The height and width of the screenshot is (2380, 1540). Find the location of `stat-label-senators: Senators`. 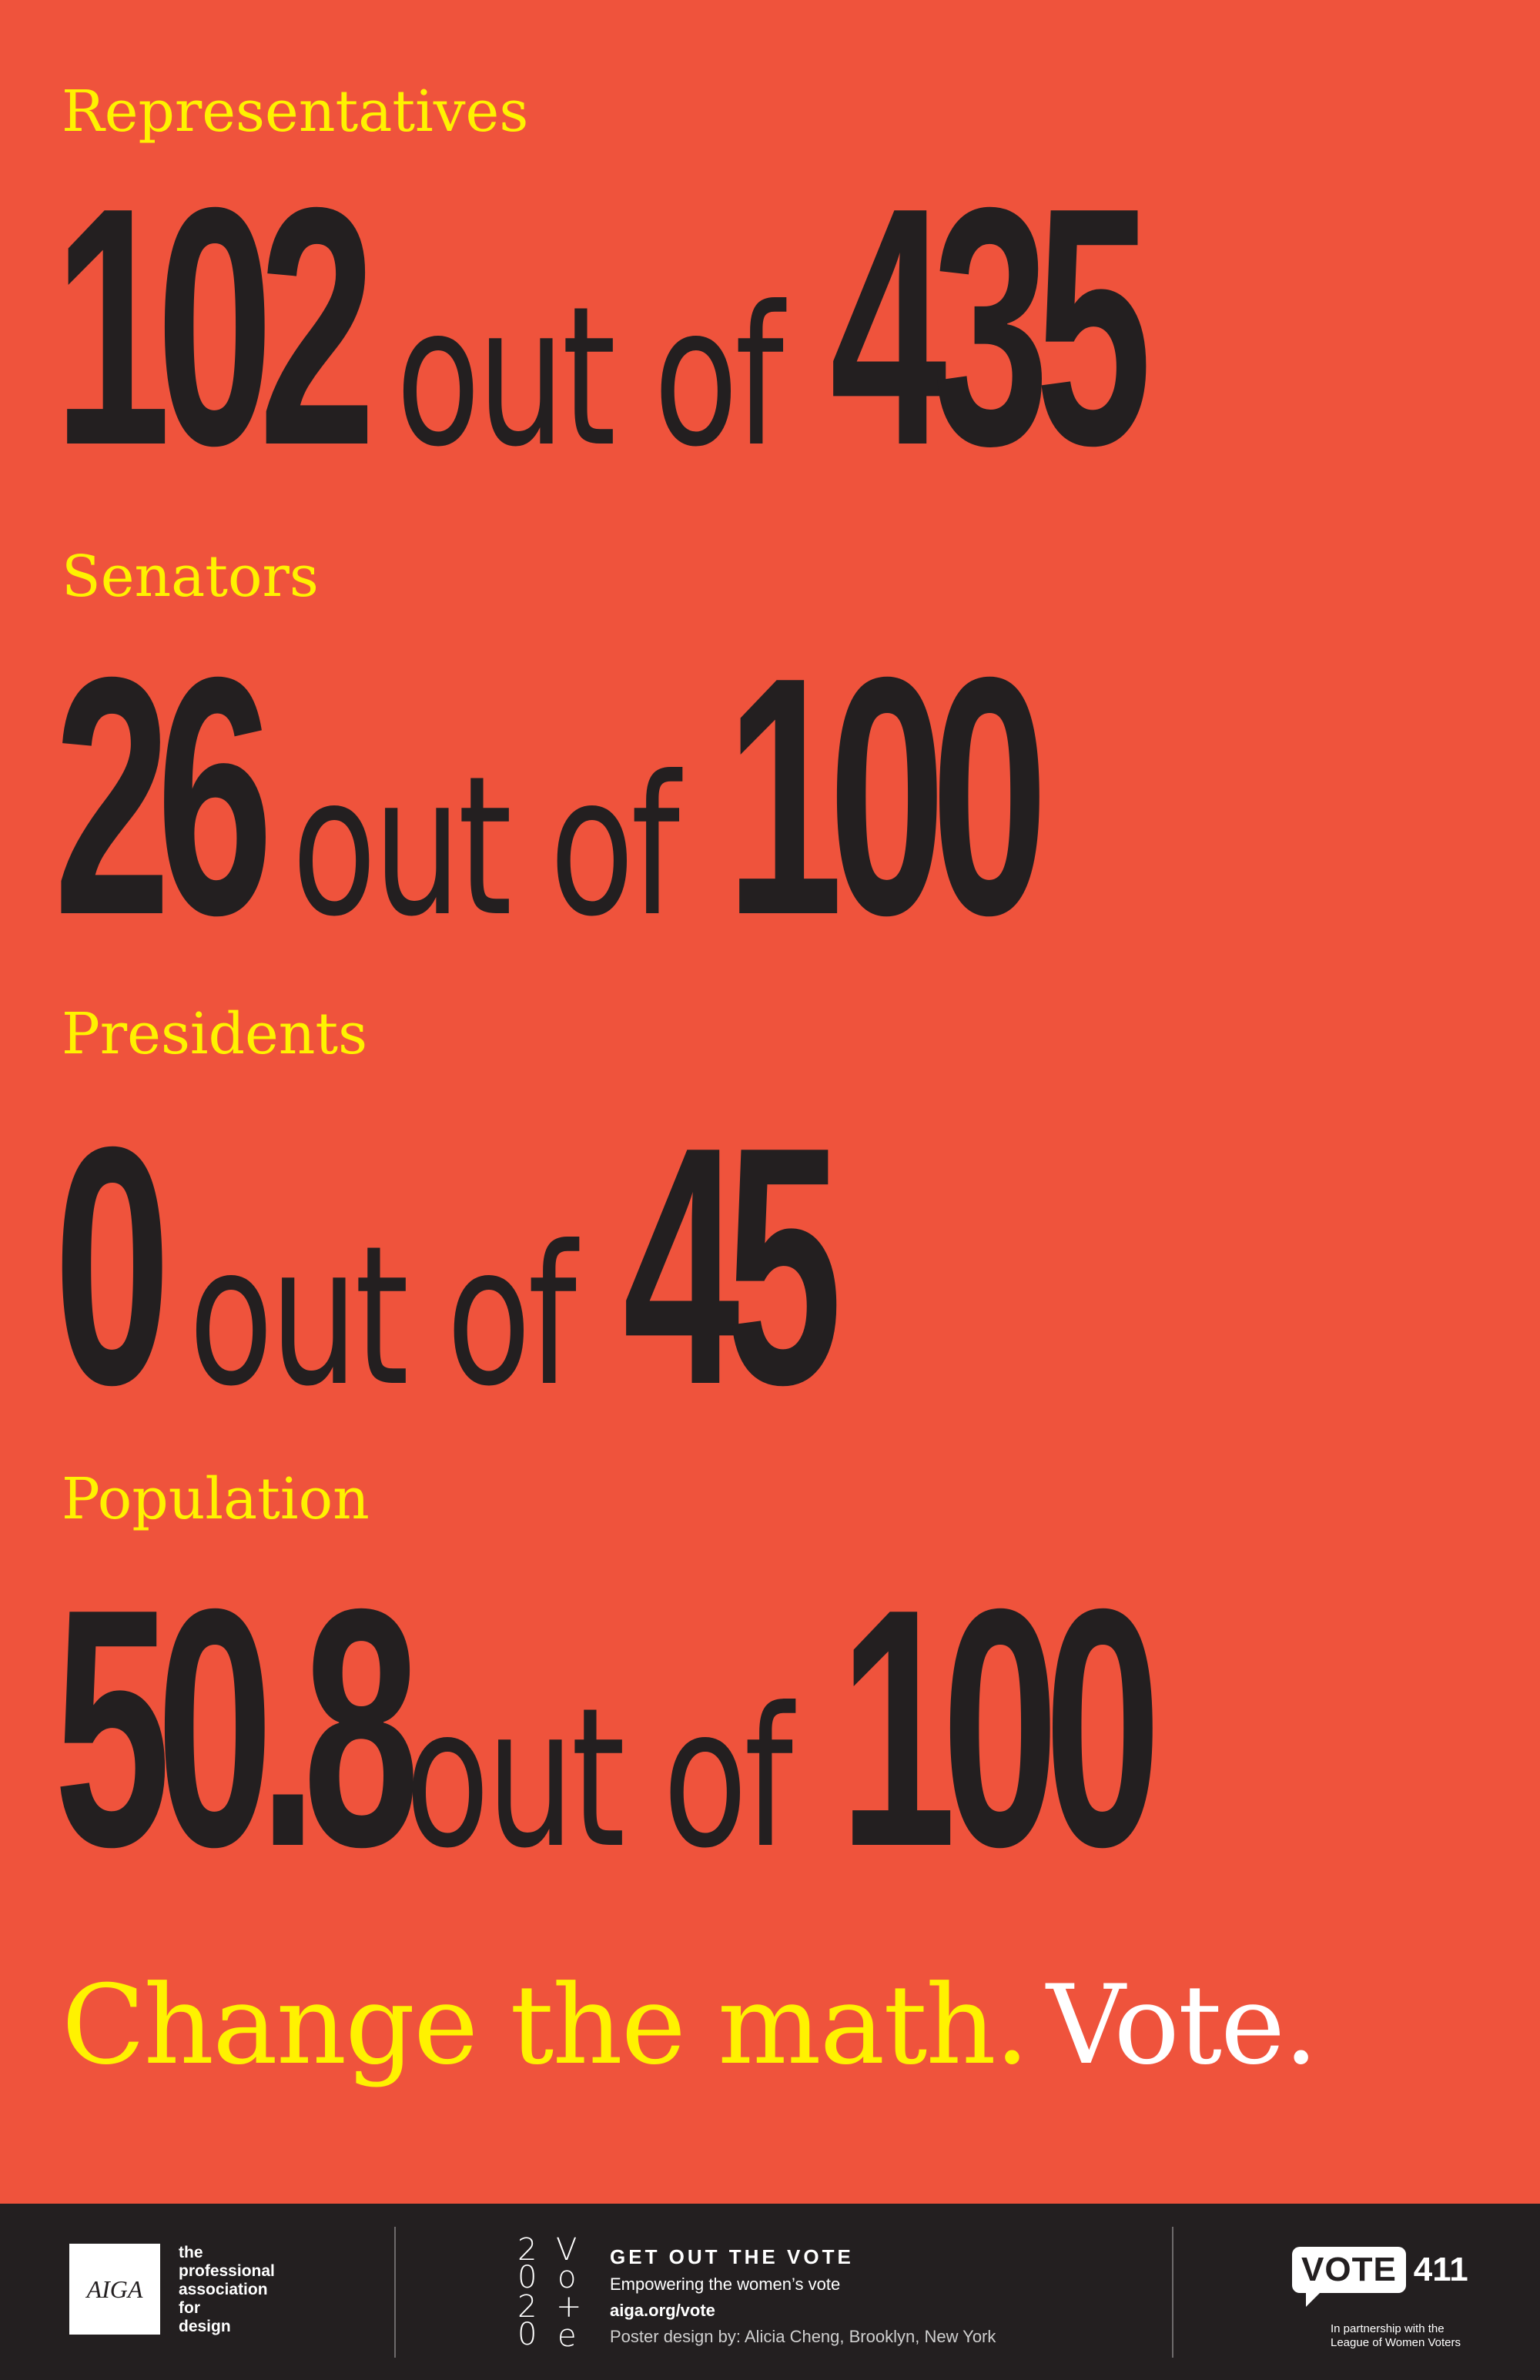

stat-label-senators: Senators is located at coordinates (190, 577).